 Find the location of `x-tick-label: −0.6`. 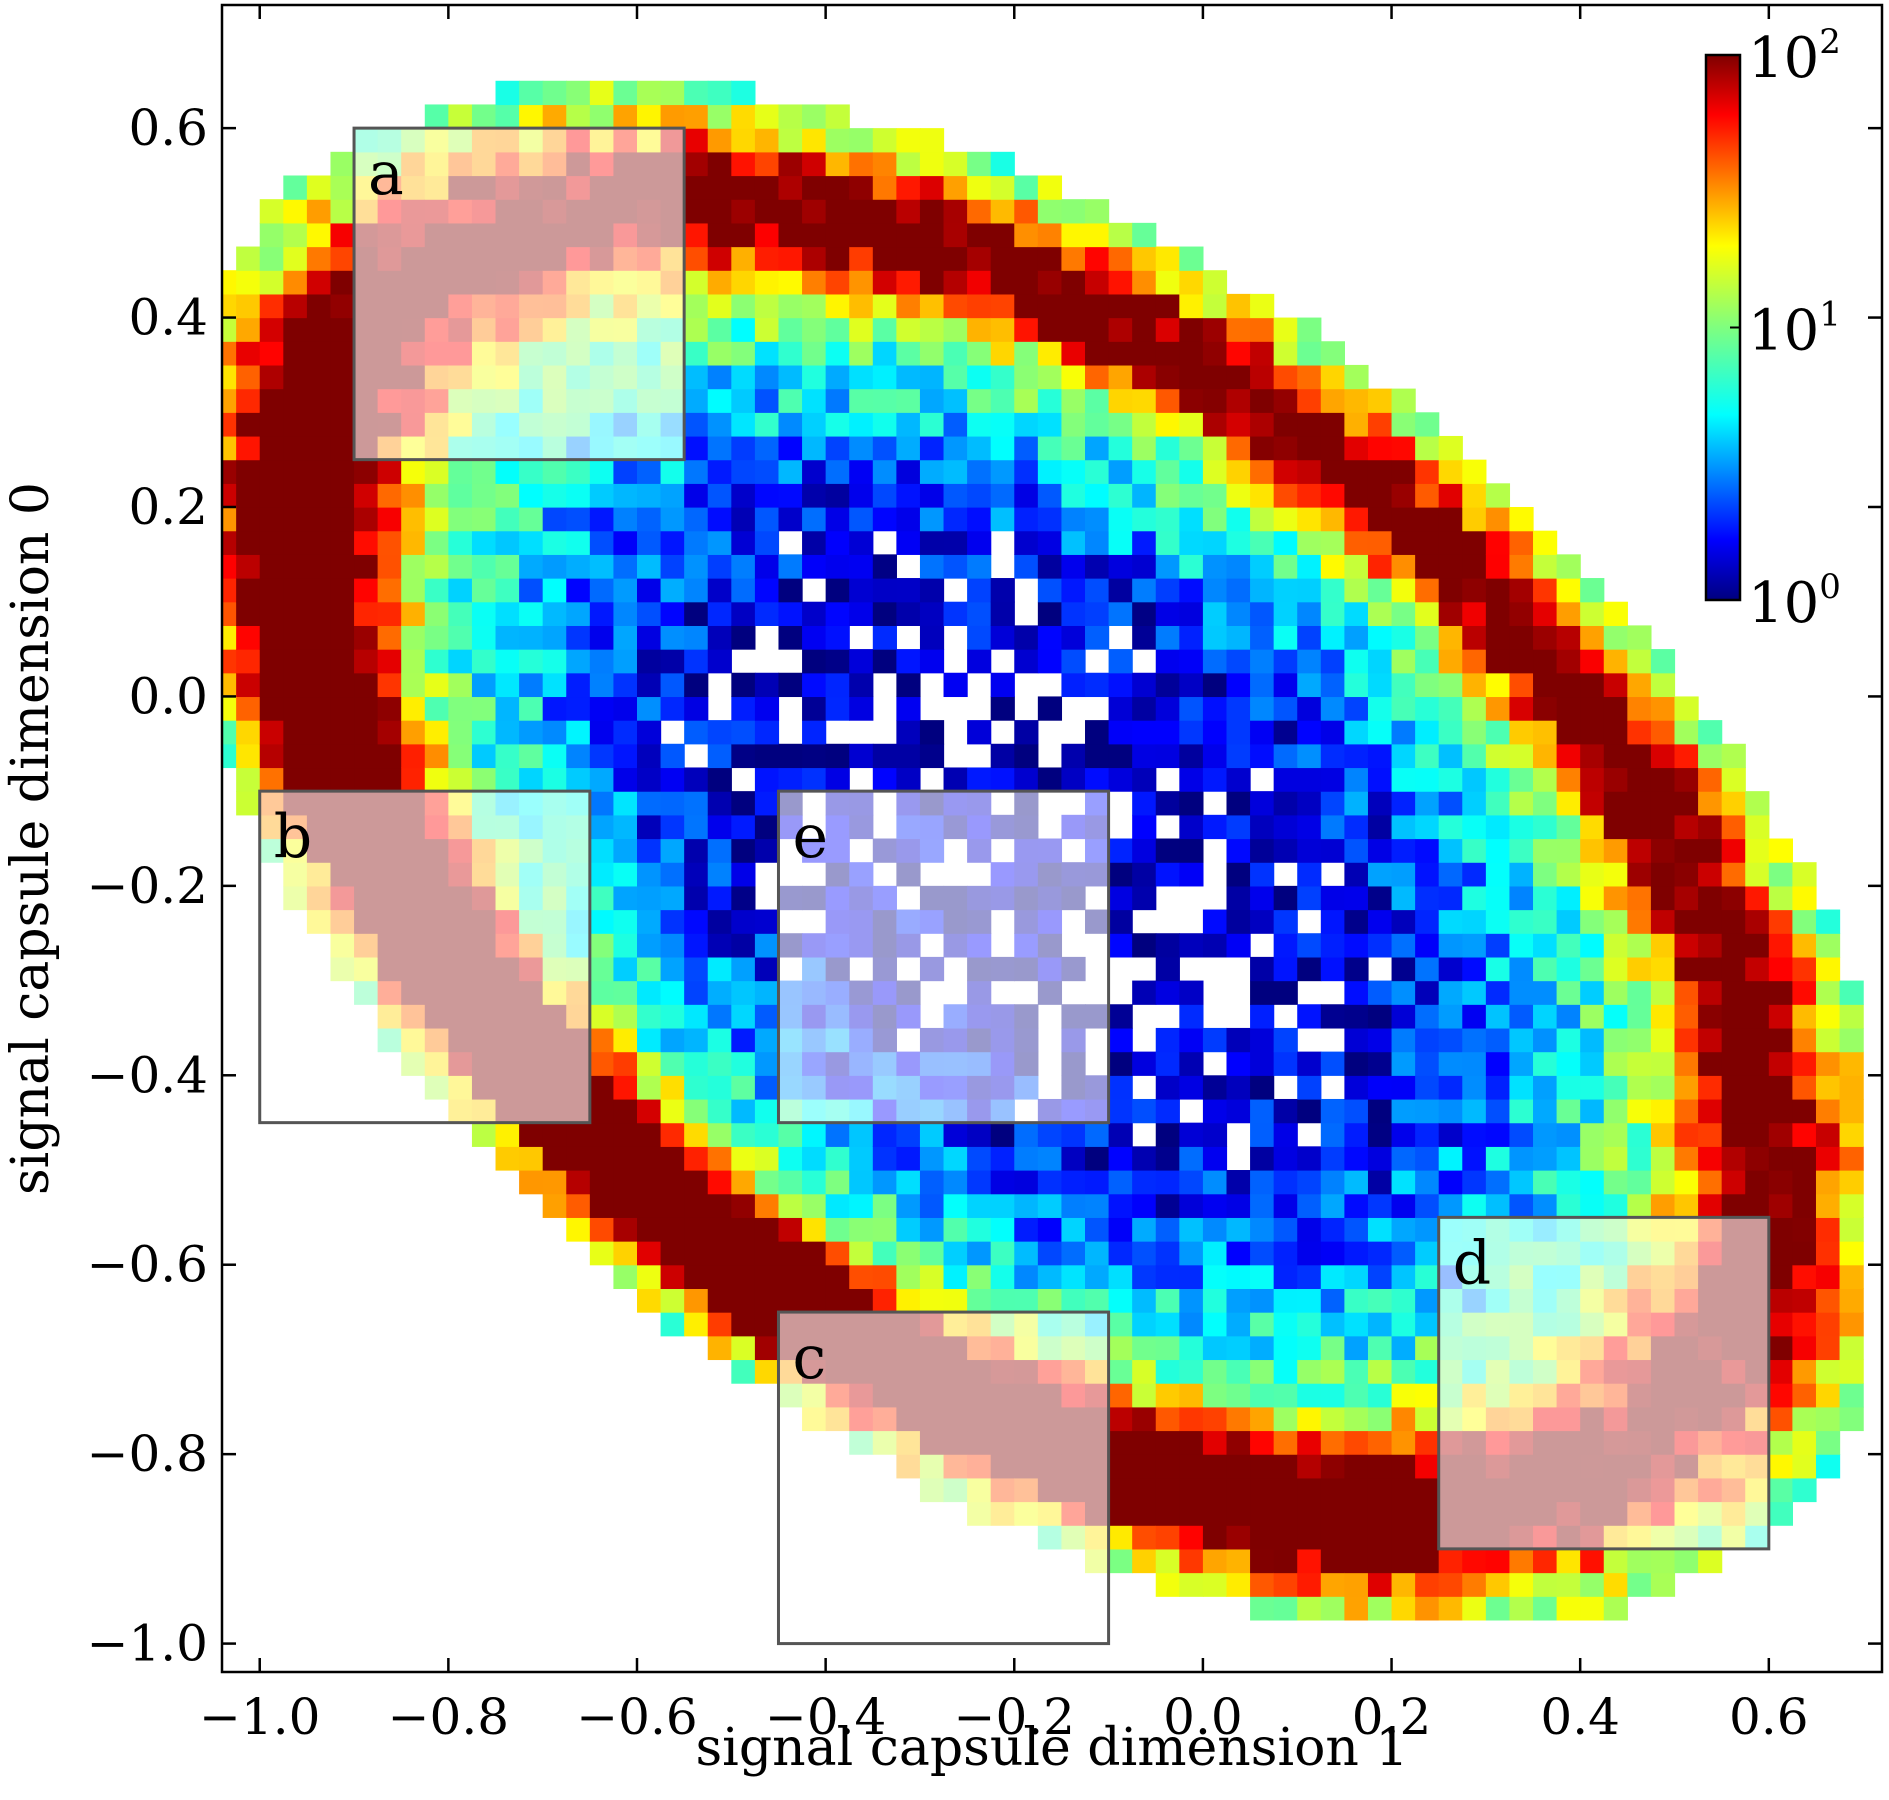

x-tick-label: −0.6 is located at coordinates (636, 1717).